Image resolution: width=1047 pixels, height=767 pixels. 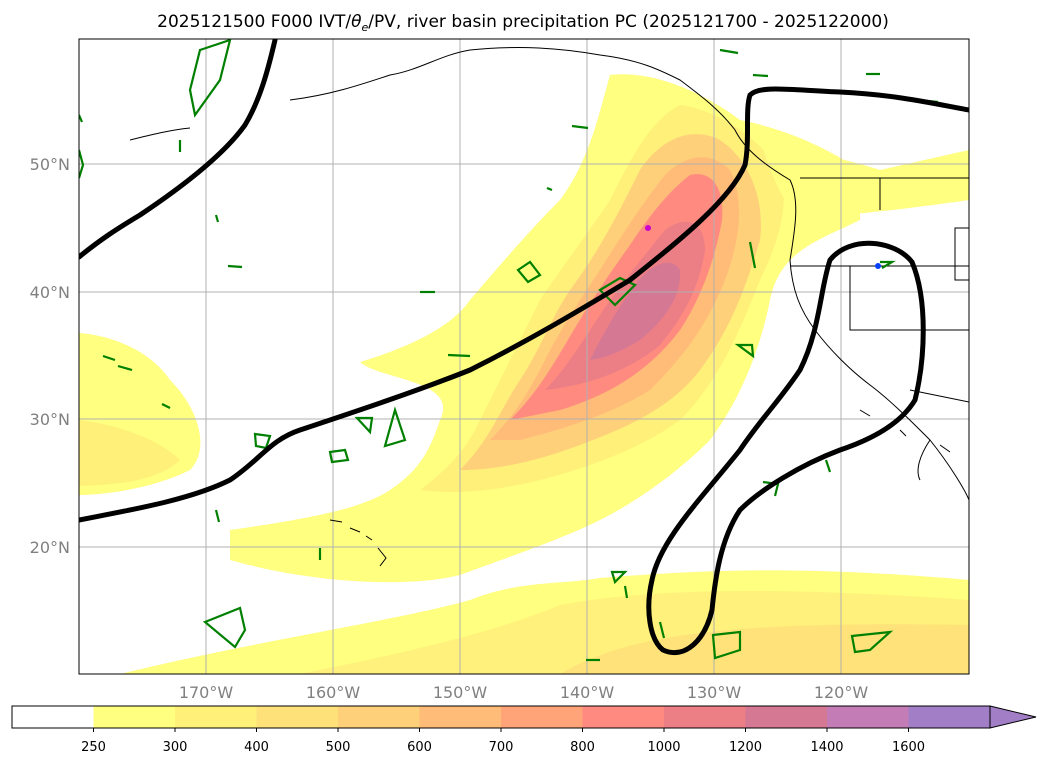 What do you see at coordinates (587, 692) in the screenshot?
I see `lon-label: 140°W` at bounding box center [587, 692].